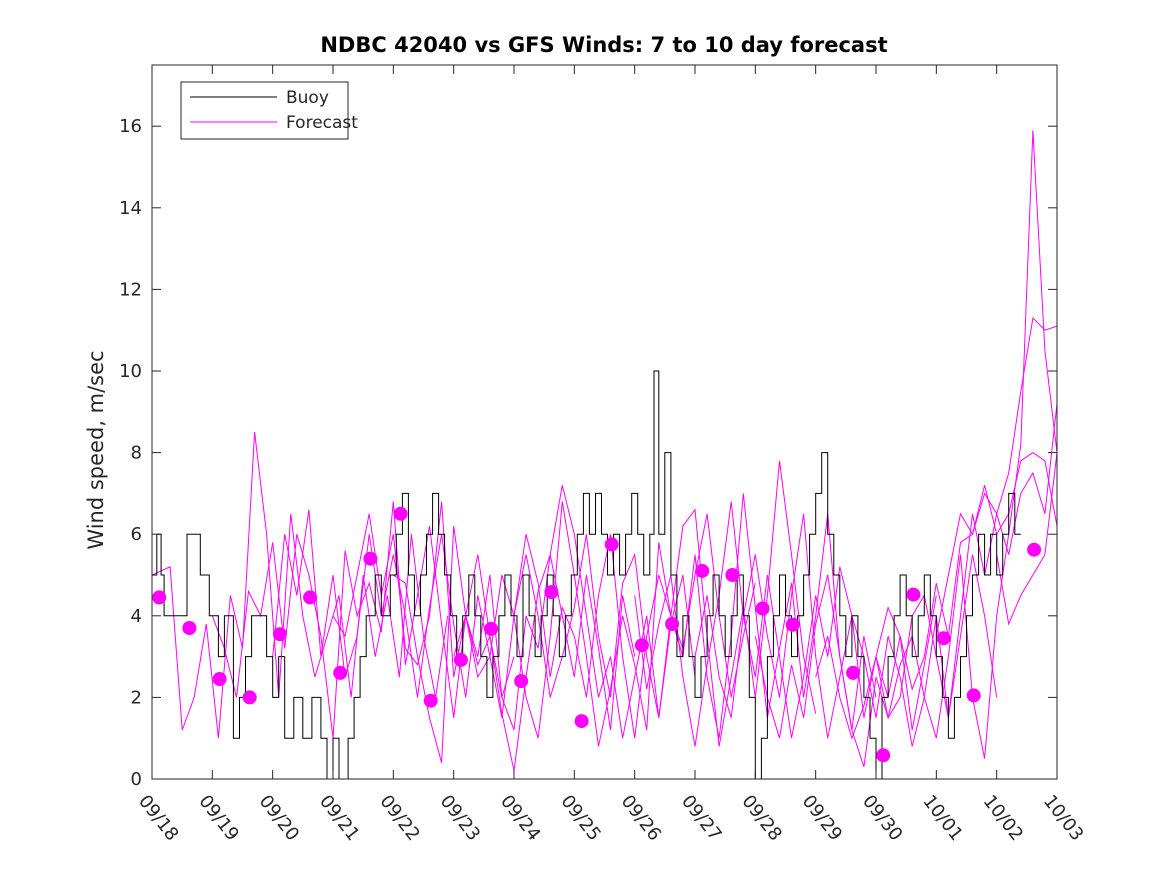 Image resolution: width=1167 pixels, height=879 pixels. Describe the element at coordinates (130, 208) in the screenshot. I see `y-tick-label: 14` at that location.